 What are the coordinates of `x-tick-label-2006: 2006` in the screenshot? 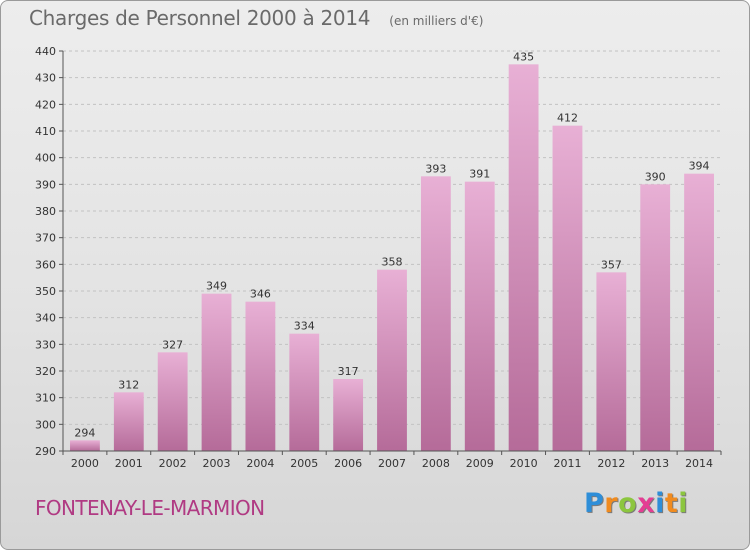 It's located at (348, 463).